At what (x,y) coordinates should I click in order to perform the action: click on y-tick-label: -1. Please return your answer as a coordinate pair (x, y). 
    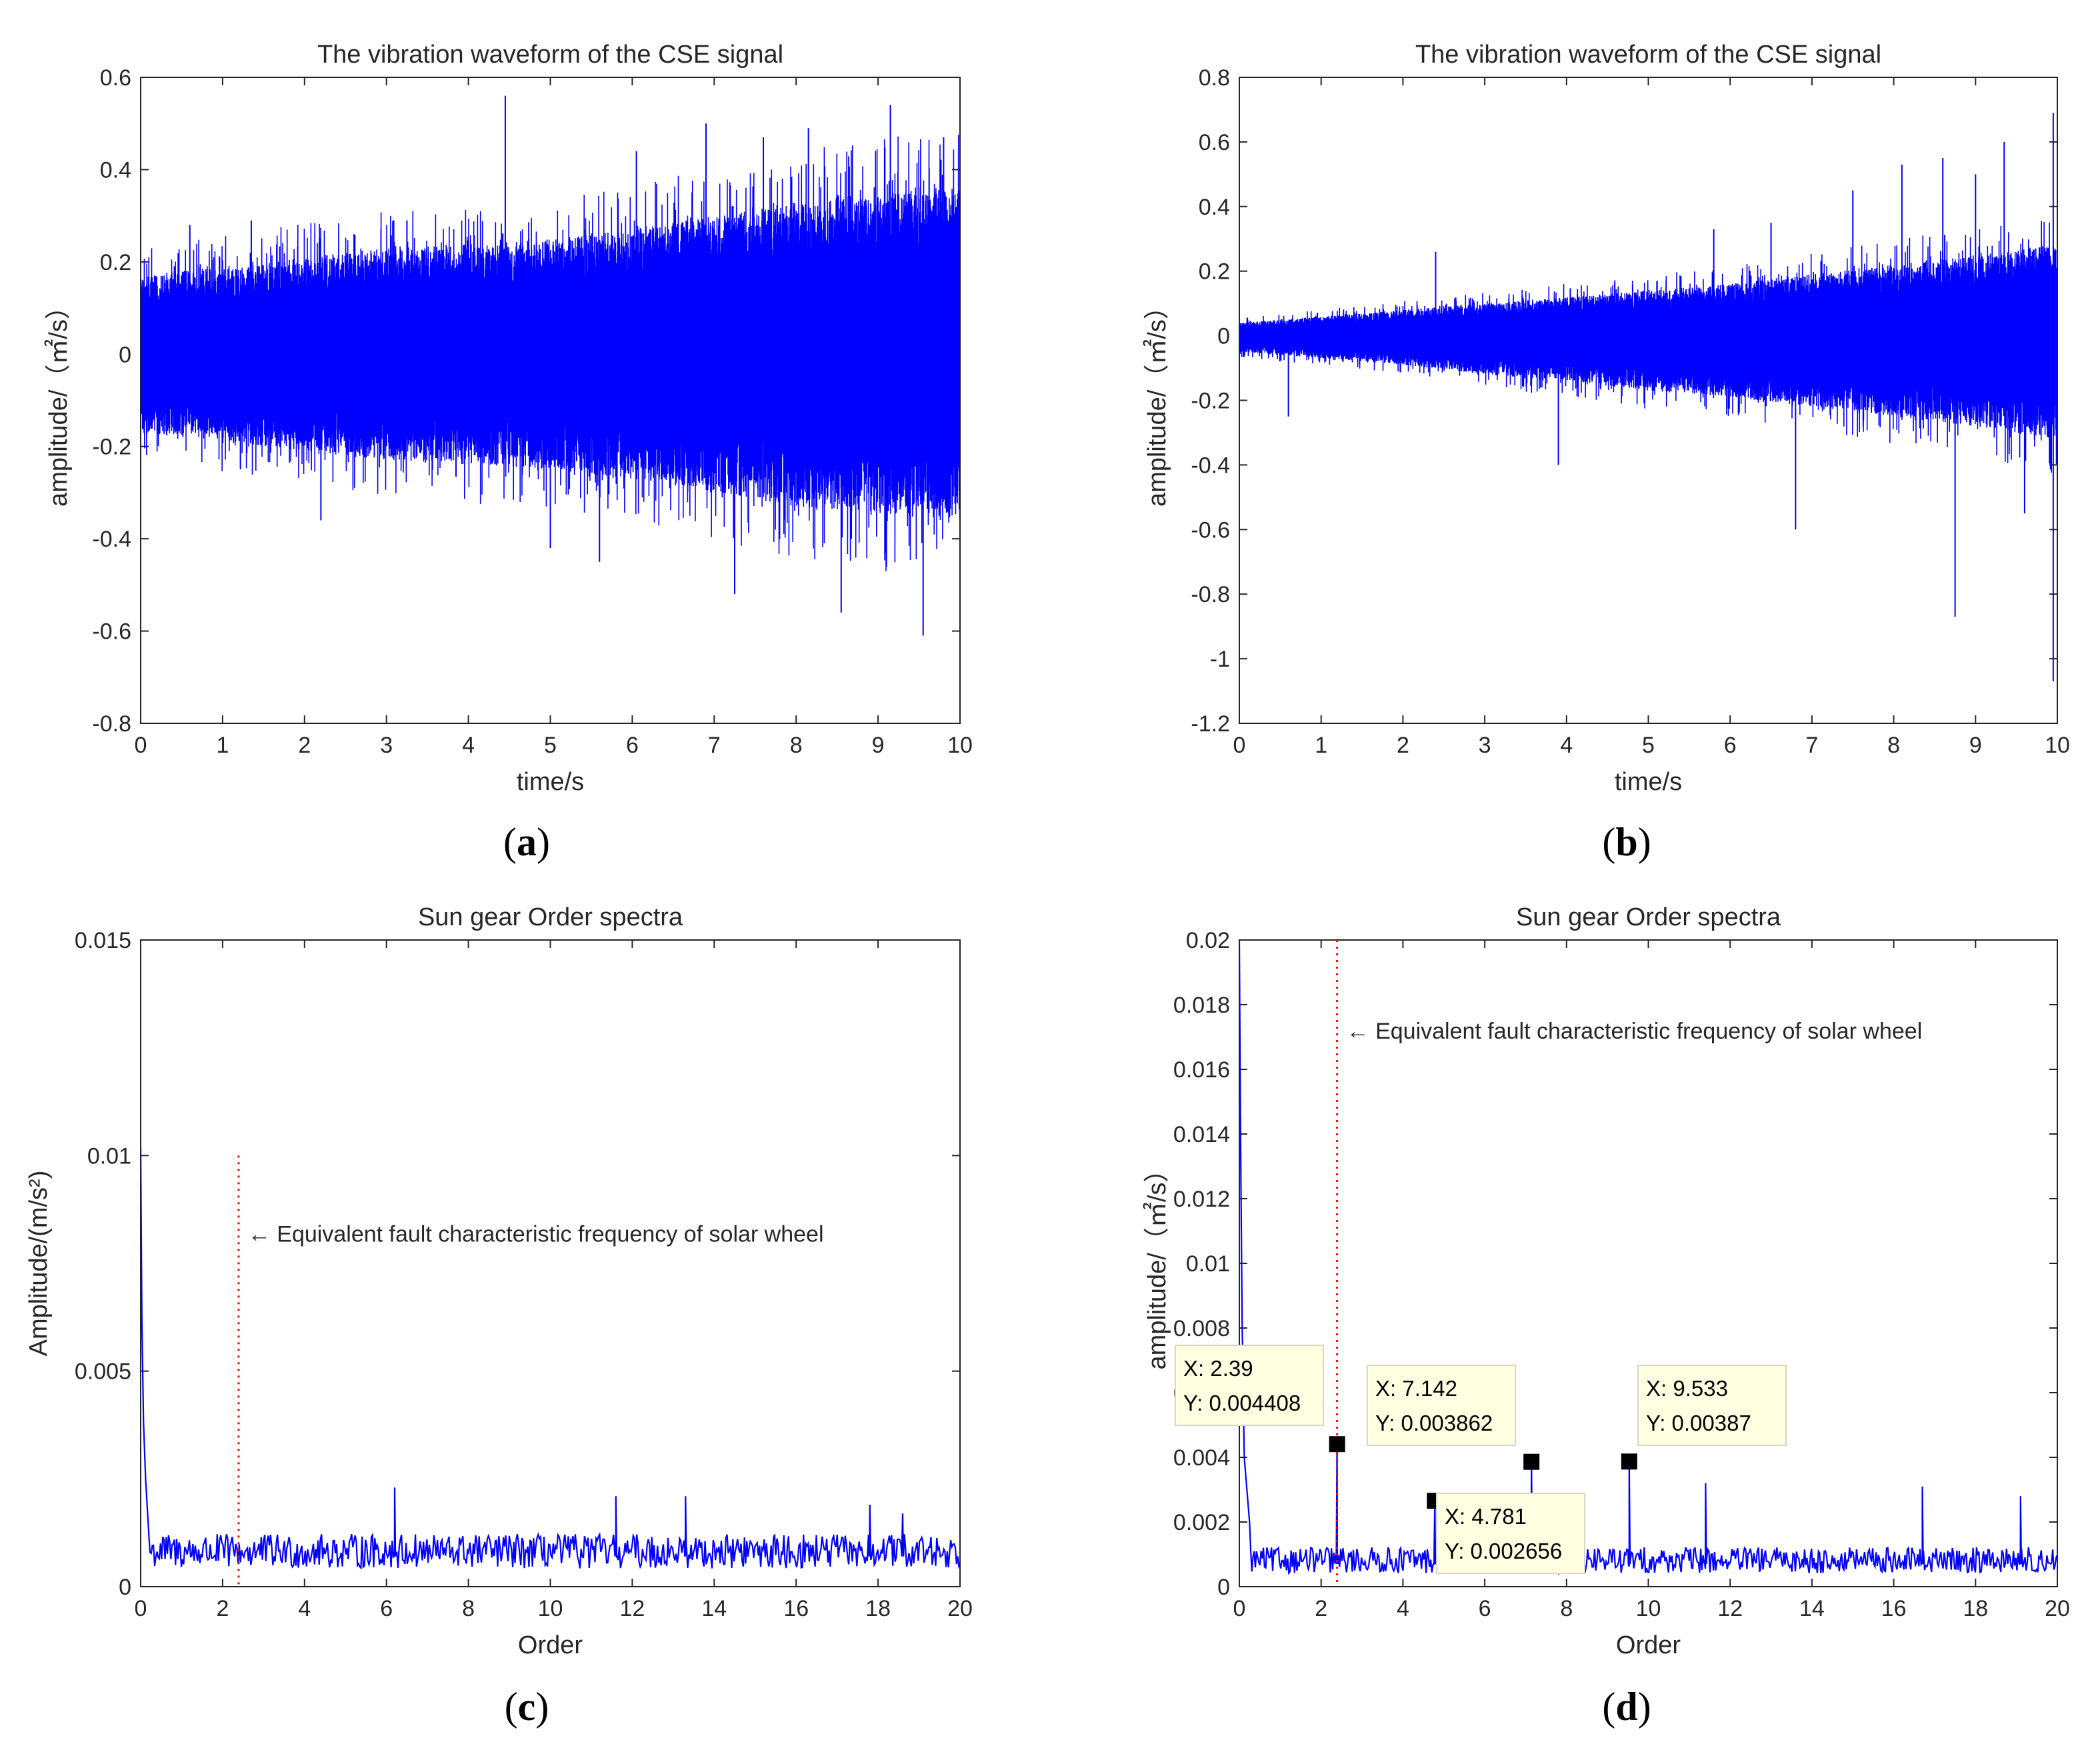
    Looking at the image, I should click on (1220, 659).